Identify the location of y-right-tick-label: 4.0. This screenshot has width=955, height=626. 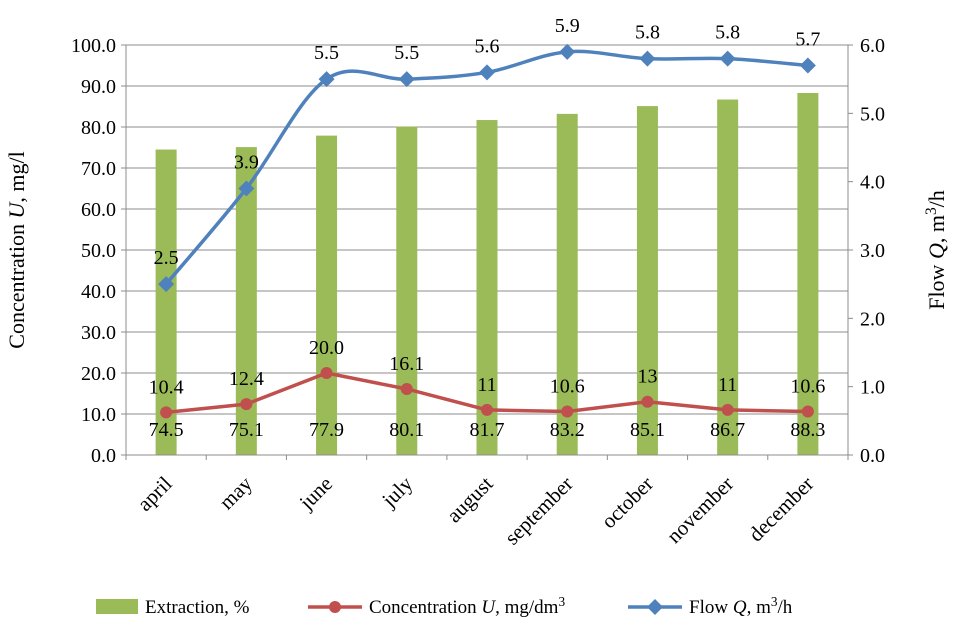
(872, 183).